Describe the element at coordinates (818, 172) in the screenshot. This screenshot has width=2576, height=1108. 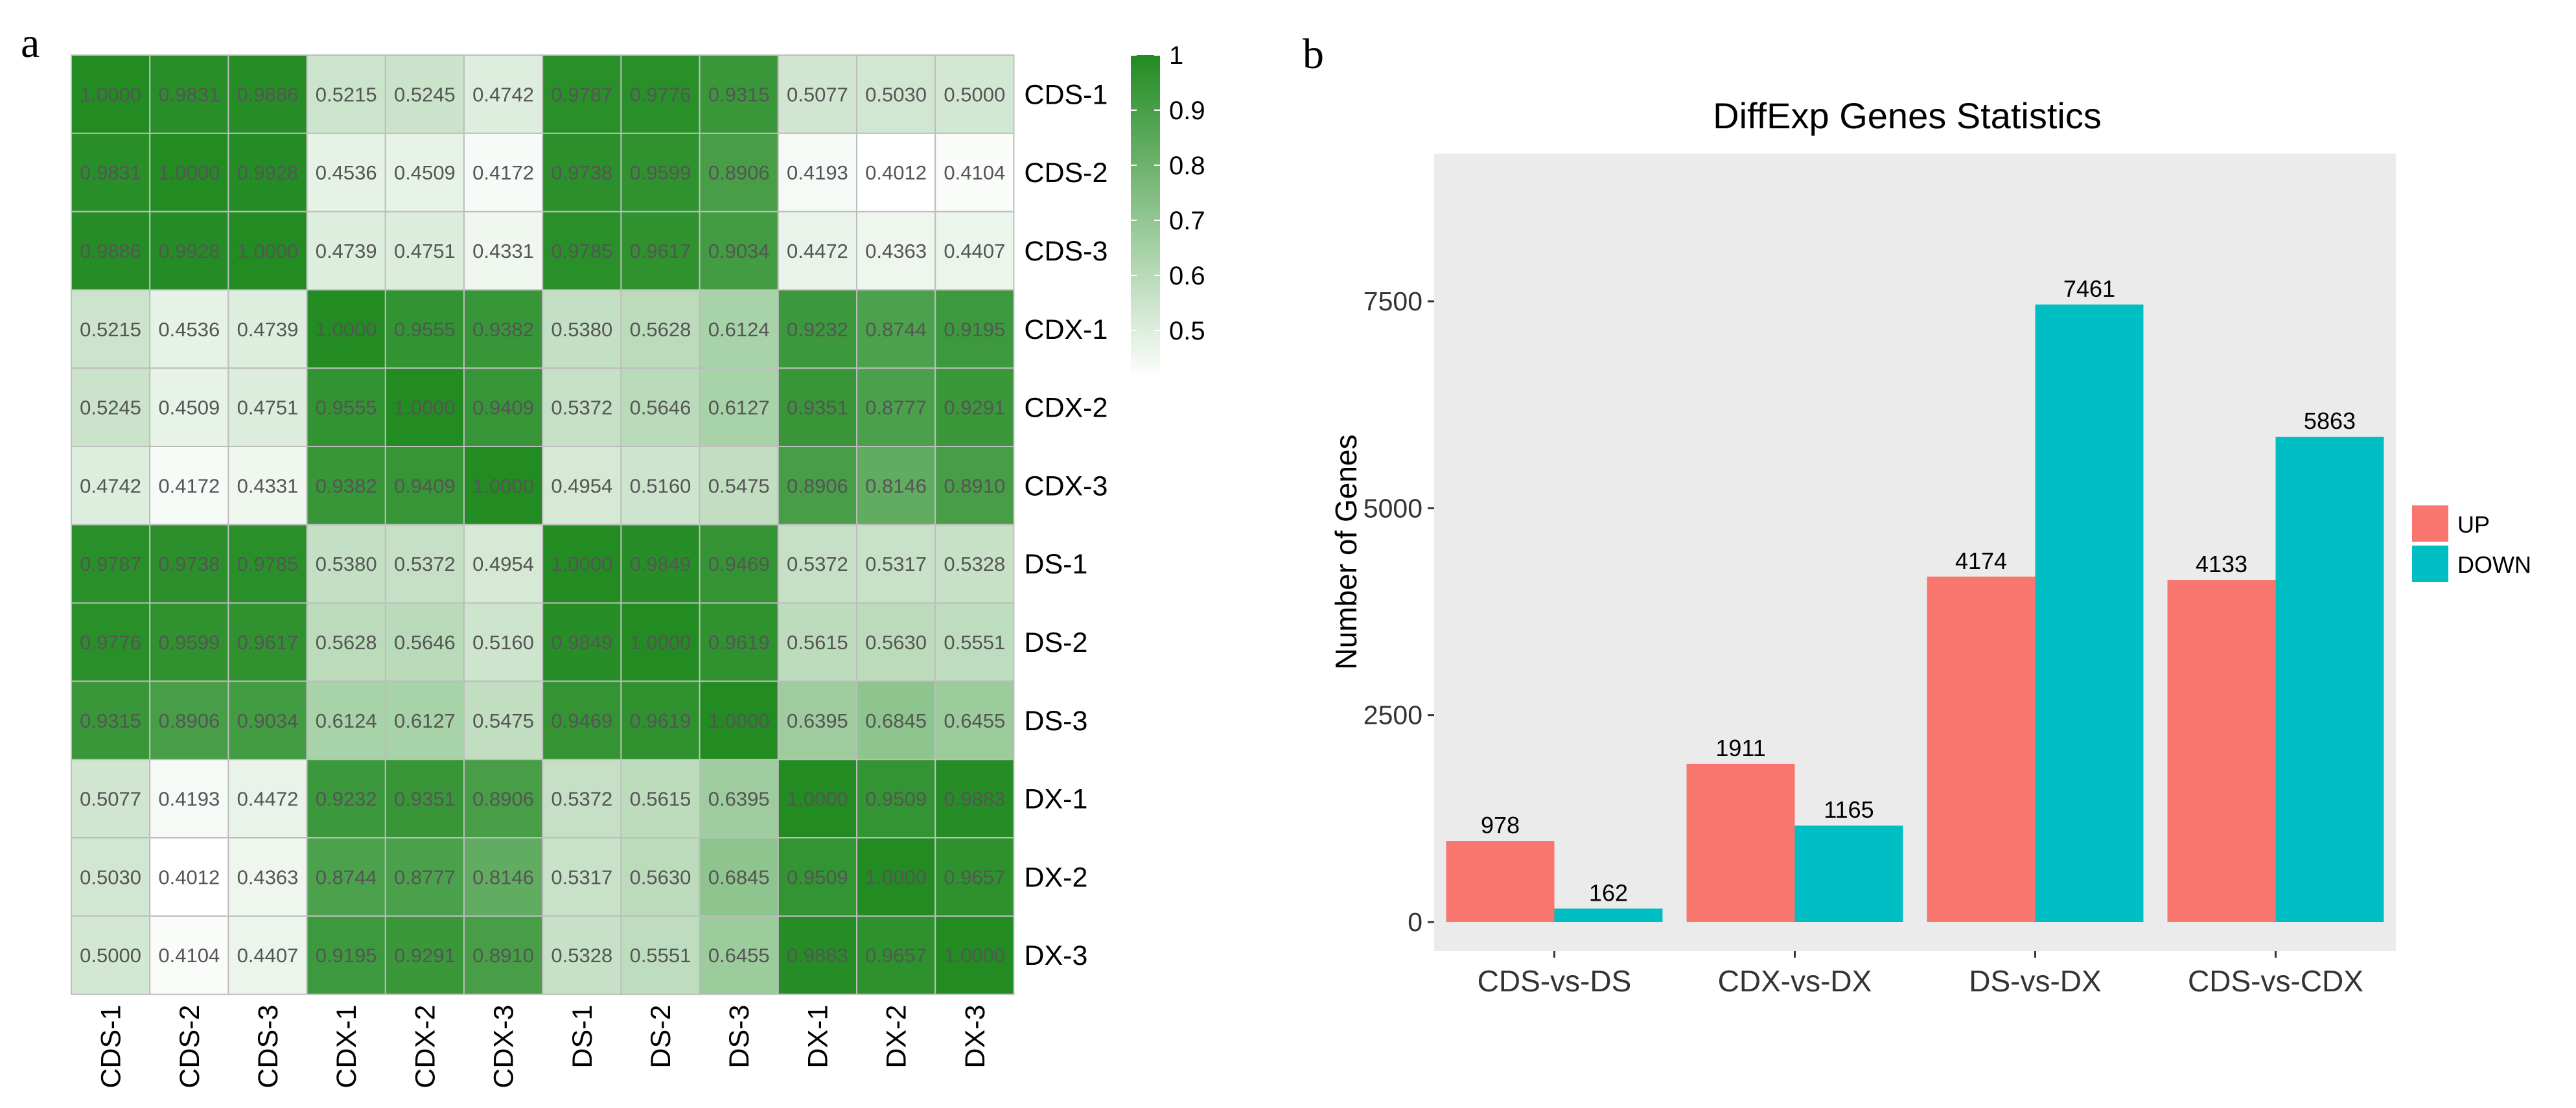
I see `heatmap-cell-value: 0.4193` at that location.